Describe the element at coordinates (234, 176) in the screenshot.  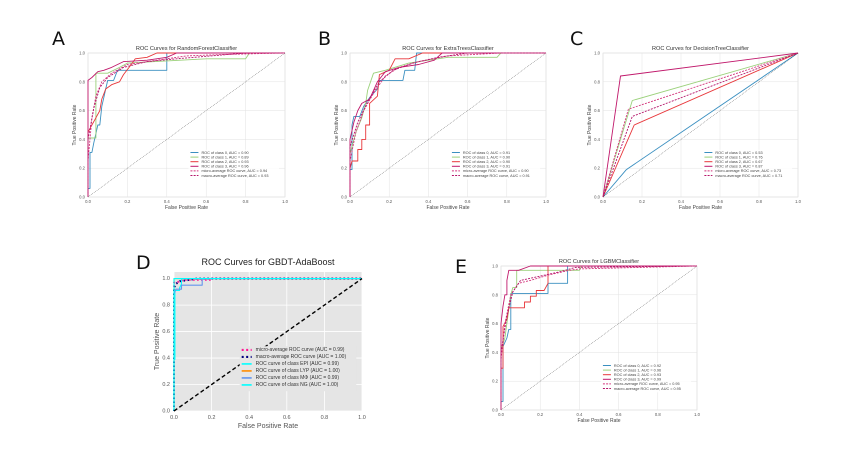
I see `legend-label: macro-average ROC curve, AUC = 0.93` at that location.